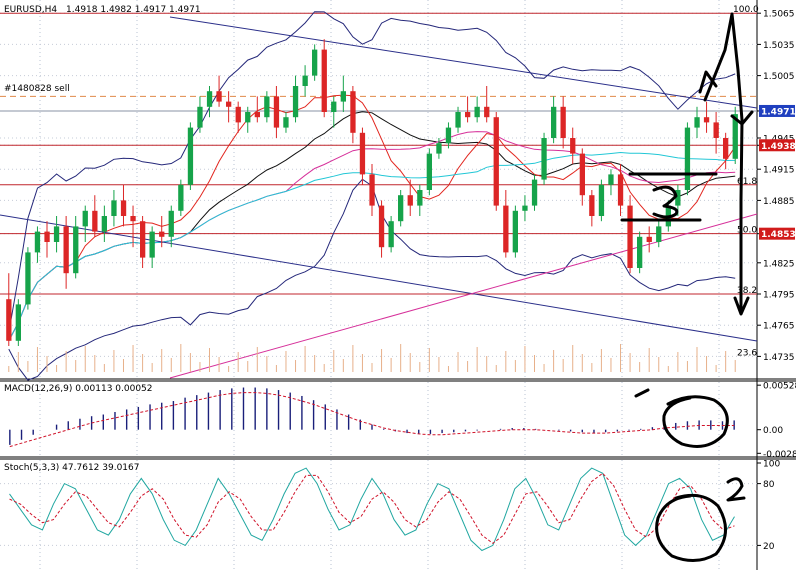  I want to click on macd-title: MACD(12,26,9) 0.00113 0.00052, so click(78, 389).